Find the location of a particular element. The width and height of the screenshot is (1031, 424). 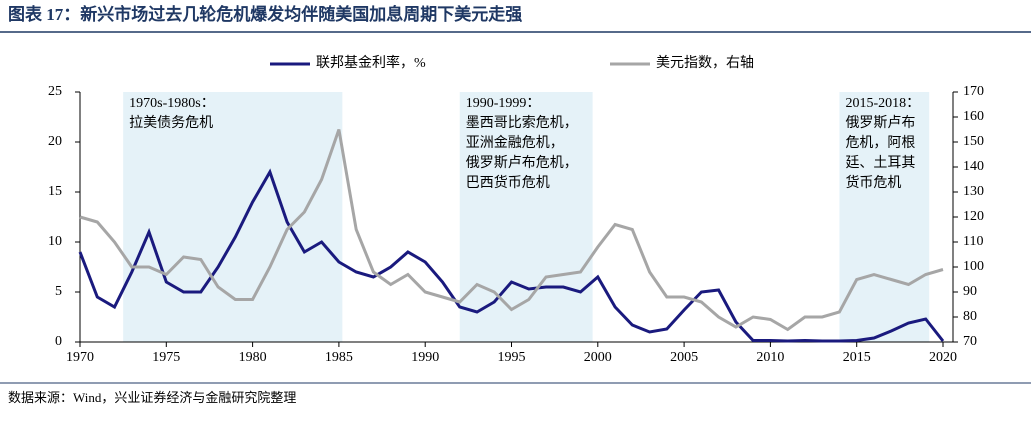

y-tick-label: 20 is located at coordinates (55, 141).